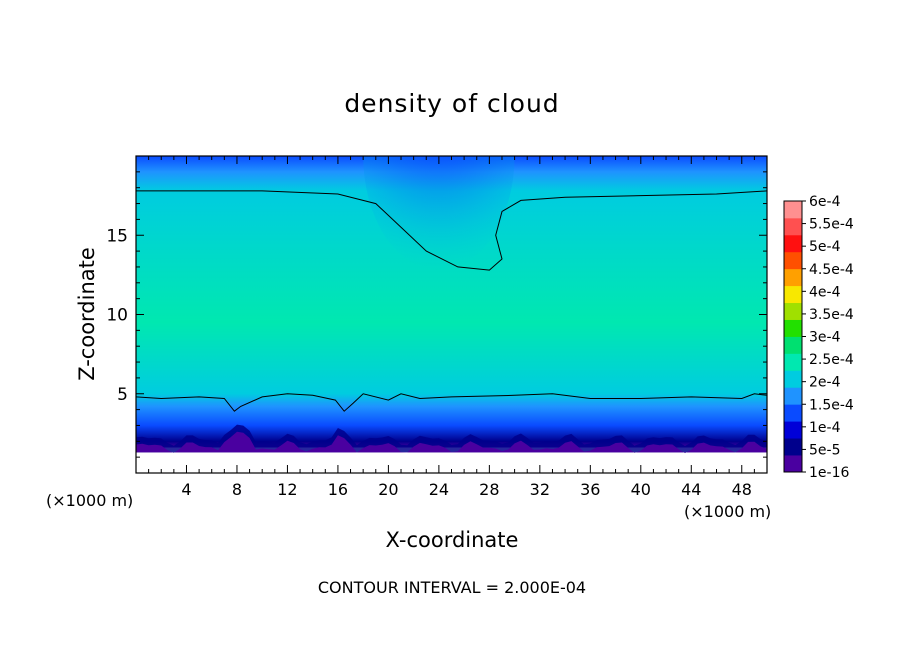 This screenshot has width=904, height=654. I want to click on colorbar-label: 1e-4, so click(825, 428).